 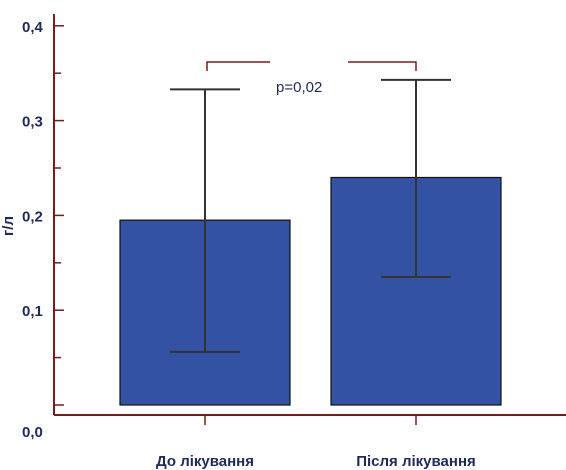 I want to click on bracket-left, so click(x=238, y=66).